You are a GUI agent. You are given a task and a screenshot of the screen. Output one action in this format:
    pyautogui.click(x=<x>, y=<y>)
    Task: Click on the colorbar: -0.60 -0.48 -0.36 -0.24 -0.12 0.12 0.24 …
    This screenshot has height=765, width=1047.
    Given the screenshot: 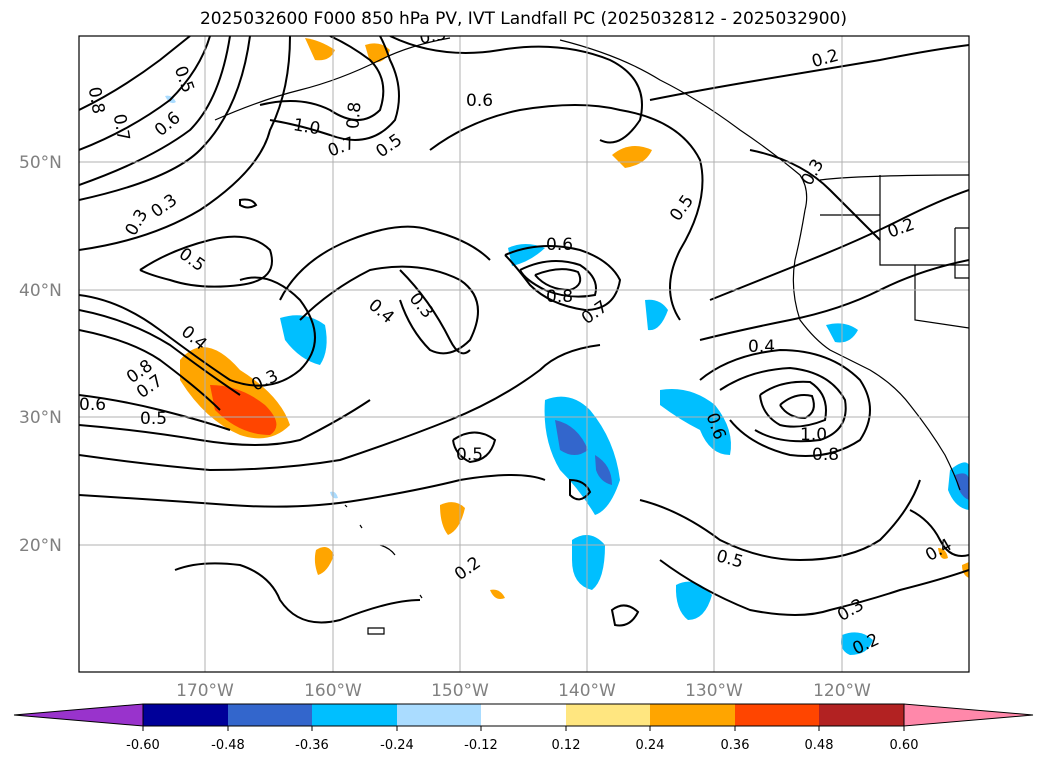 What is the action you would take?
    pyautogui.click(x=523, y=728)
    